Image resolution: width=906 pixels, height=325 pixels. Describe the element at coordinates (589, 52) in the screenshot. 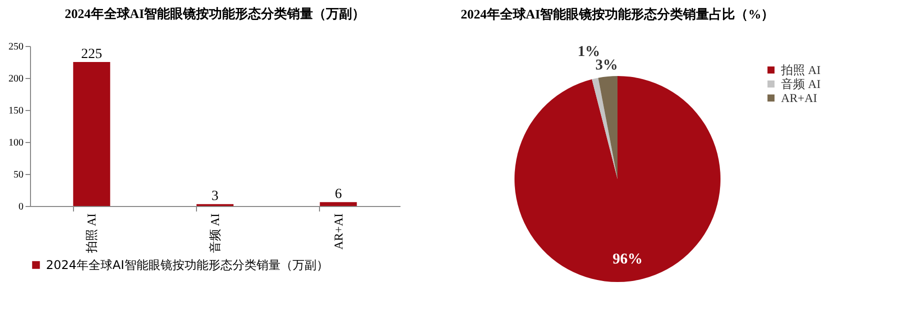

I see `data-label: 1%` at that location.